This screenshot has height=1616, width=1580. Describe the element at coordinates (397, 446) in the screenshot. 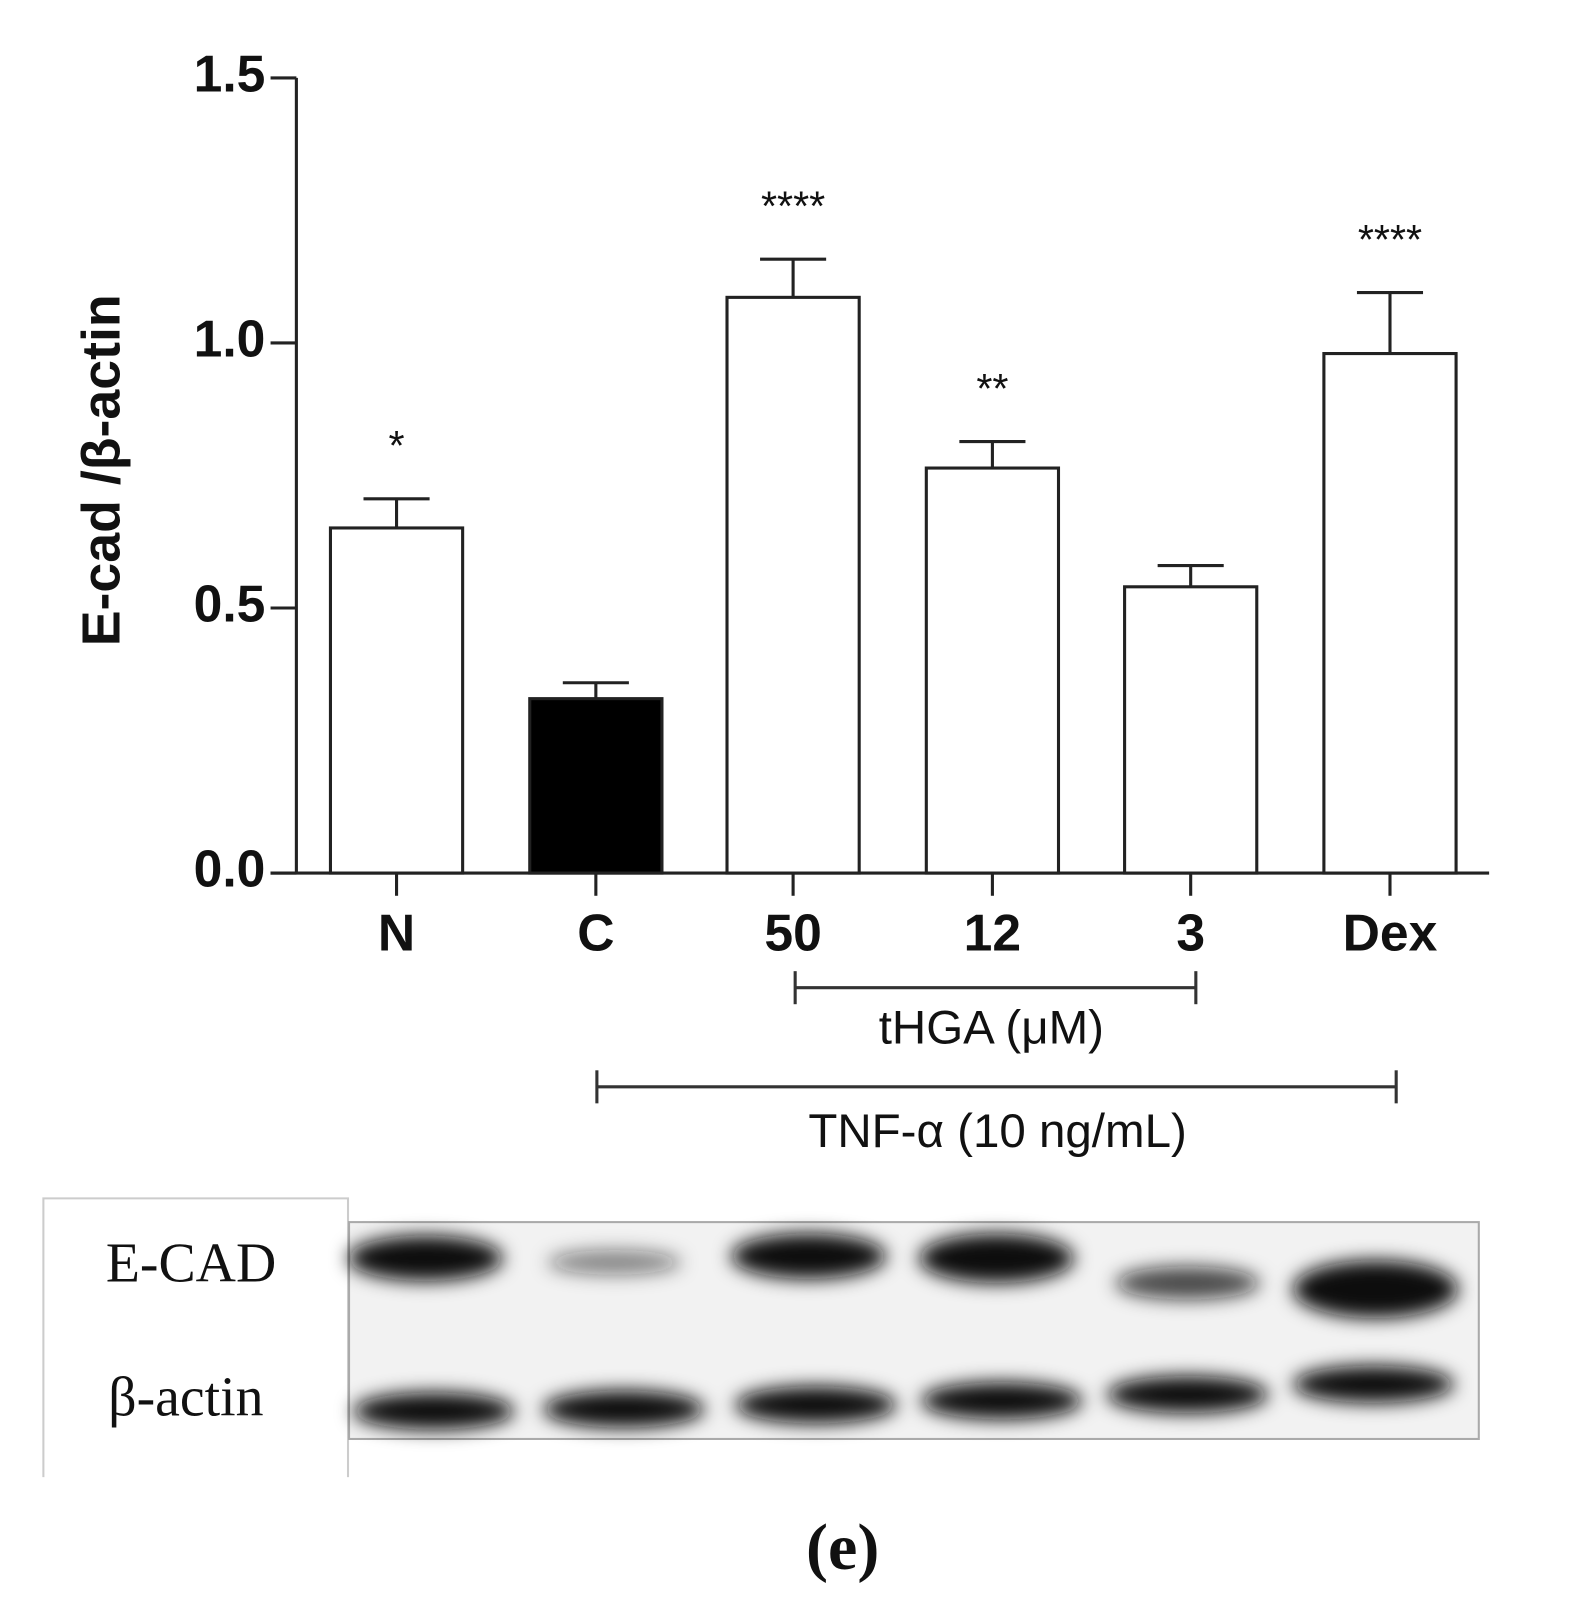

I see `significance: *` at that location.